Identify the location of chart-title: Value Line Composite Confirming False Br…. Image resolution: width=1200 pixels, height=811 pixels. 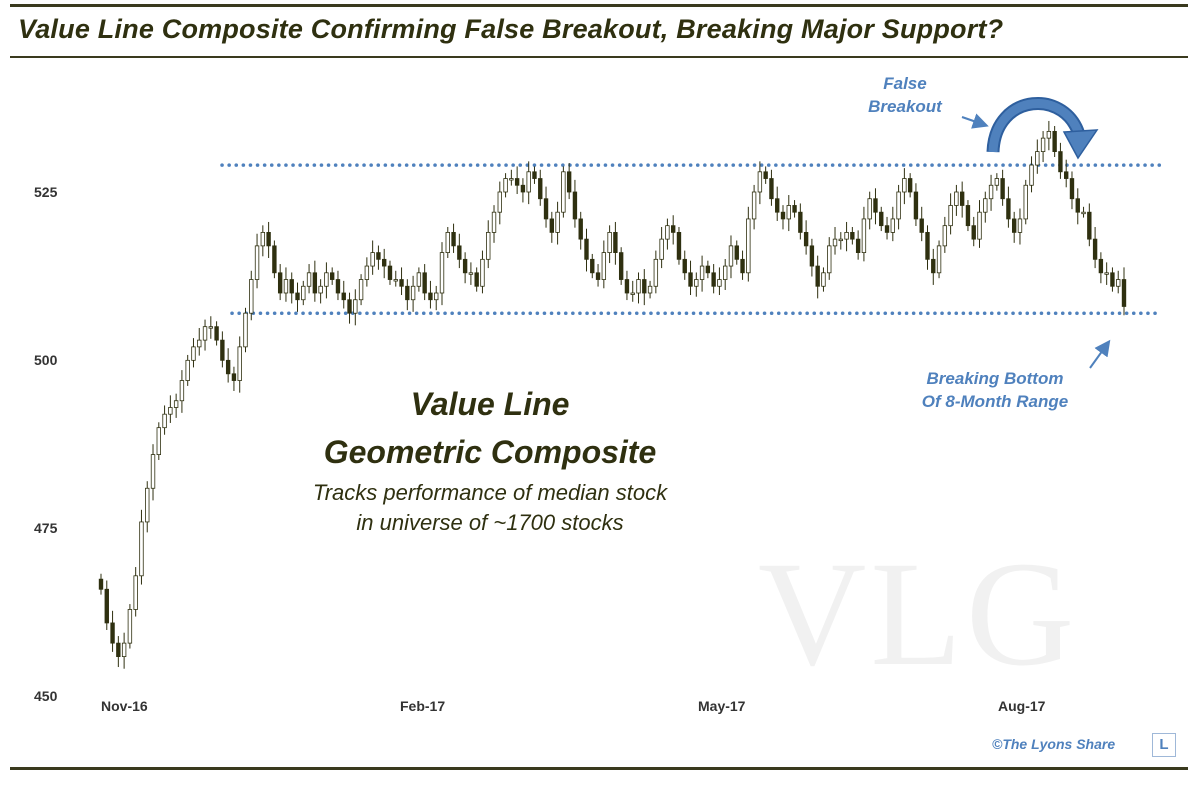
(511, 29).